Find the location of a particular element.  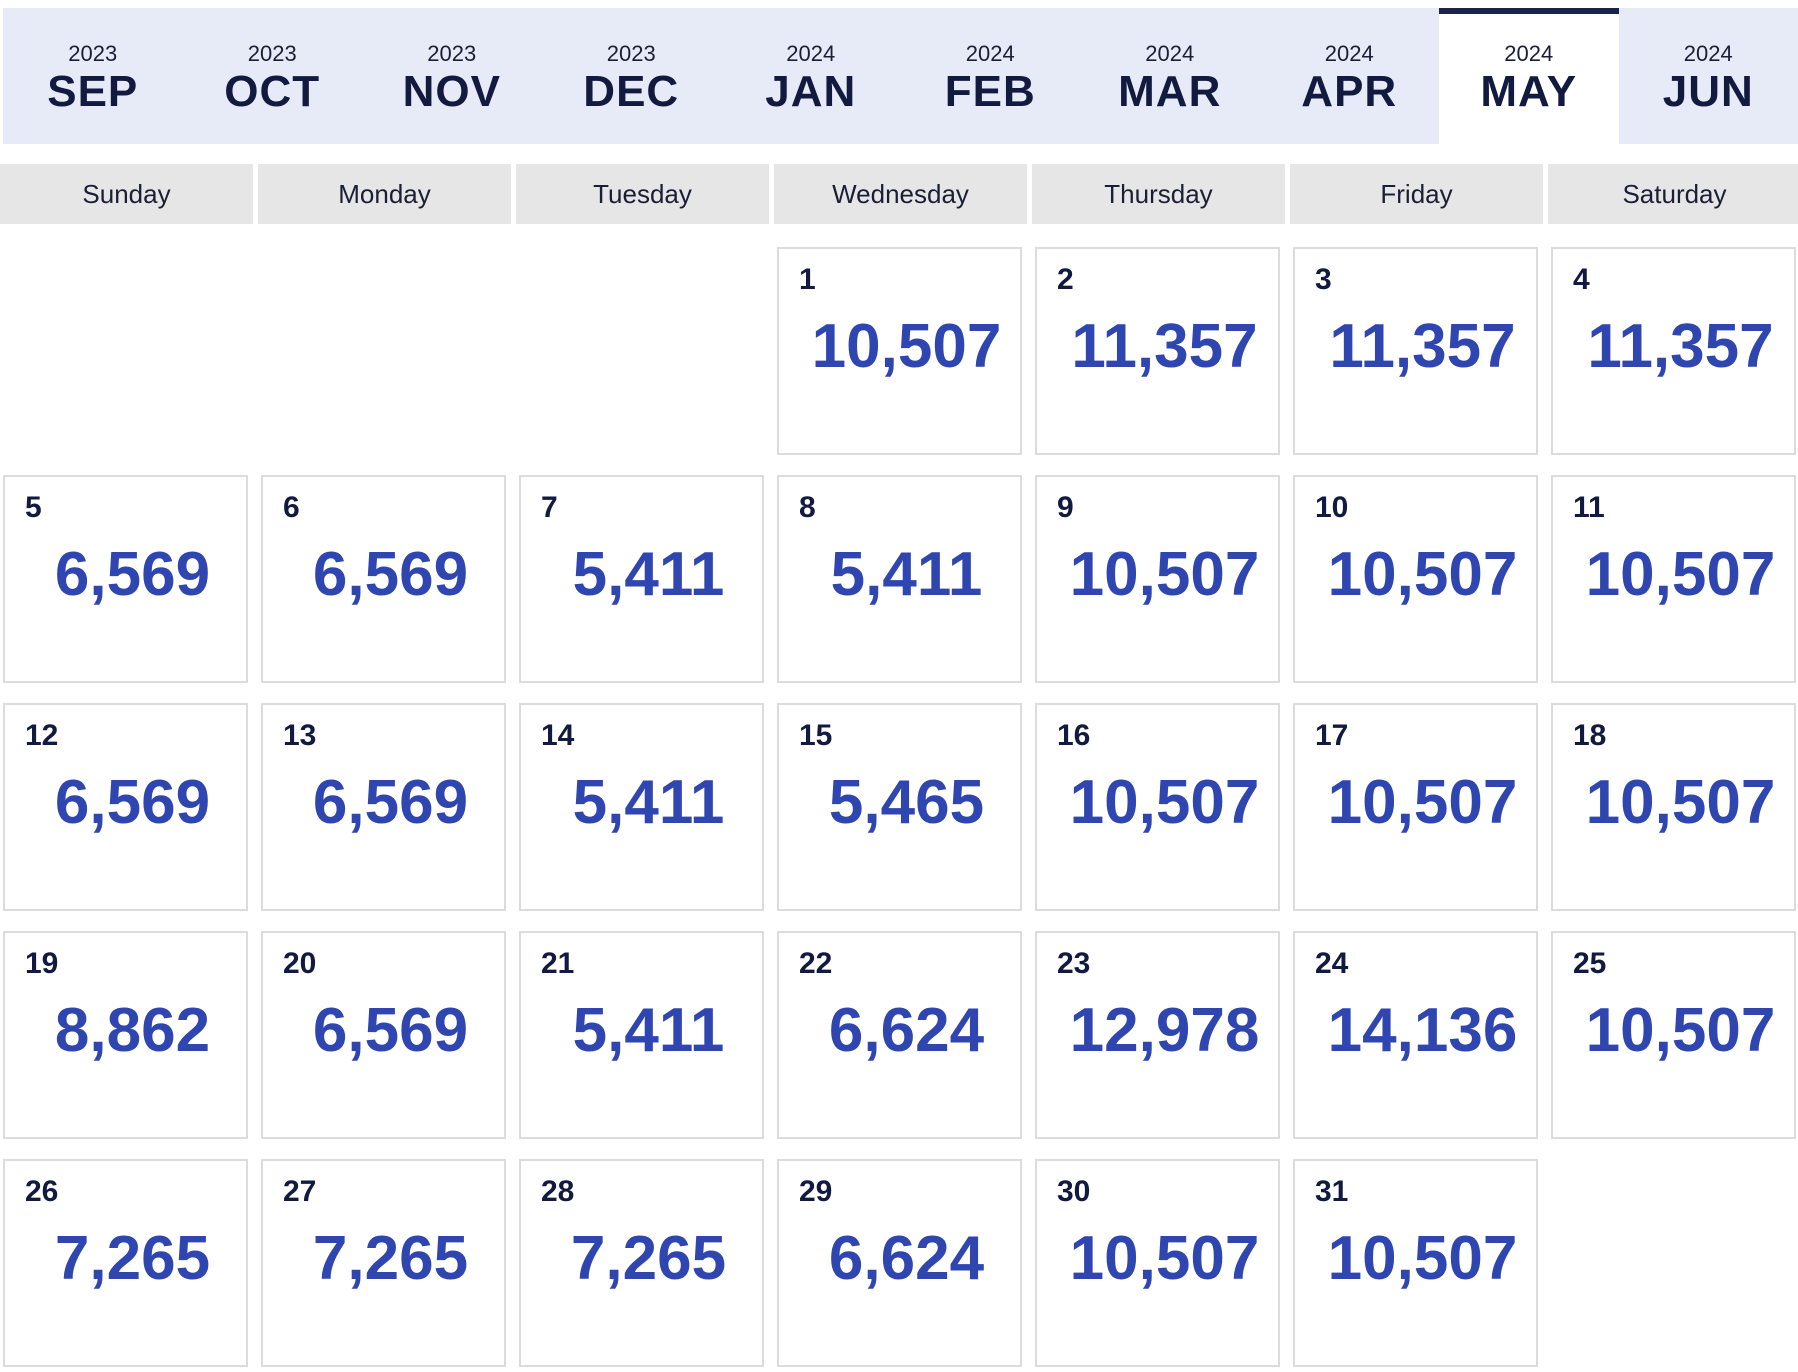

day-number: 8 is located at coordinates (807, 507).